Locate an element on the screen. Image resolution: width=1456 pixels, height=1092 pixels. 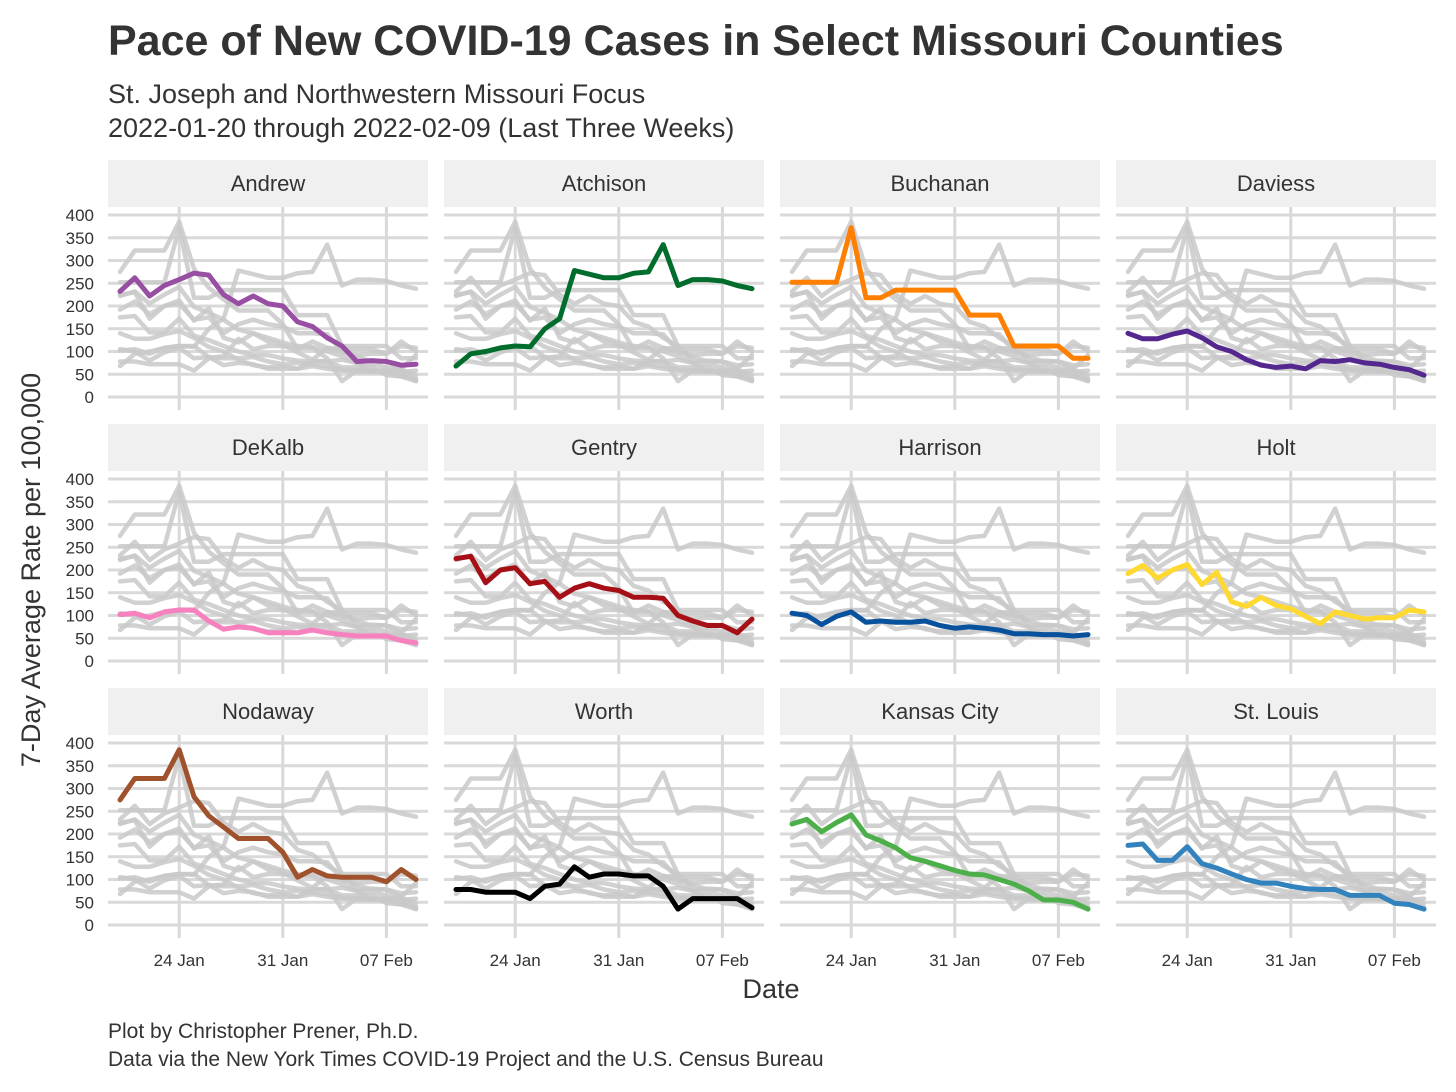
series-line-nodaway is located at coordinates (268, 816).